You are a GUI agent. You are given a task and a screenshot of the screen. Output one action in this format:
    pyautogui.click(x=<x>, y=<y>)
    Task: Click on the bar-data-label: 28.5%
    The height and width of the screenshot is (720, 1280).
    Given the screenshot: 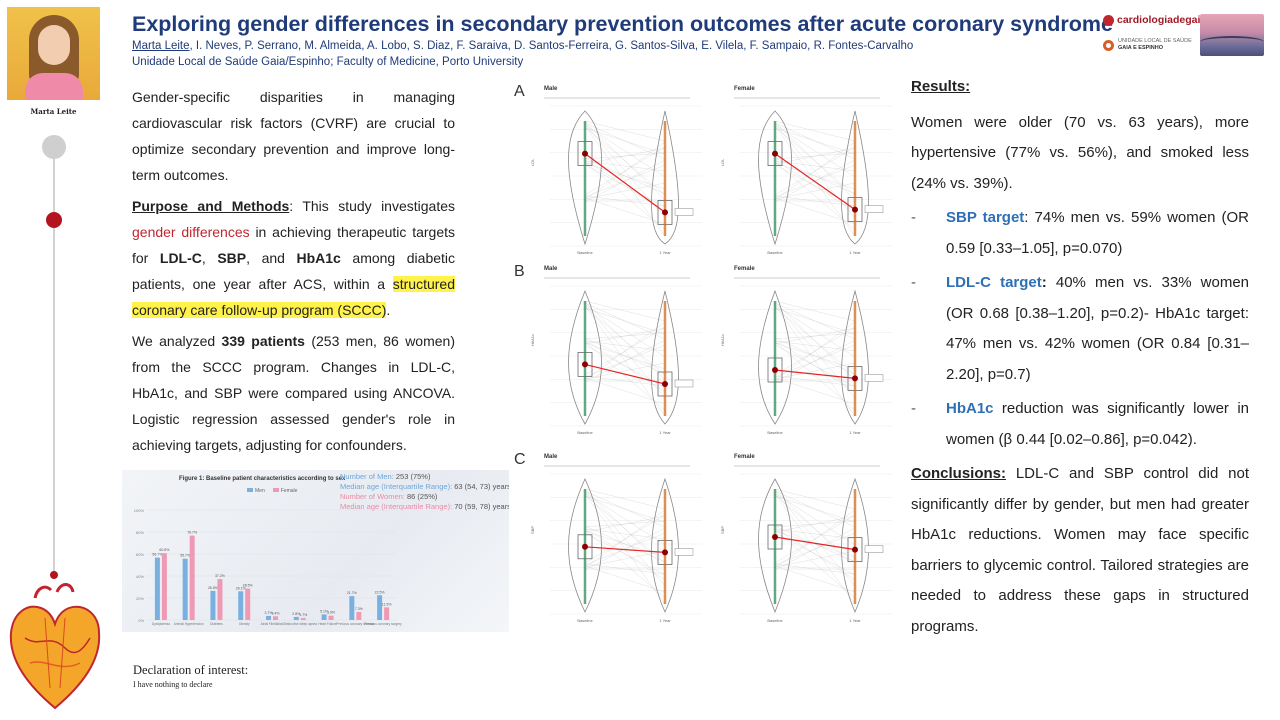 What is the action you would take?
    pyautogui.click(x=248, y=586)
    